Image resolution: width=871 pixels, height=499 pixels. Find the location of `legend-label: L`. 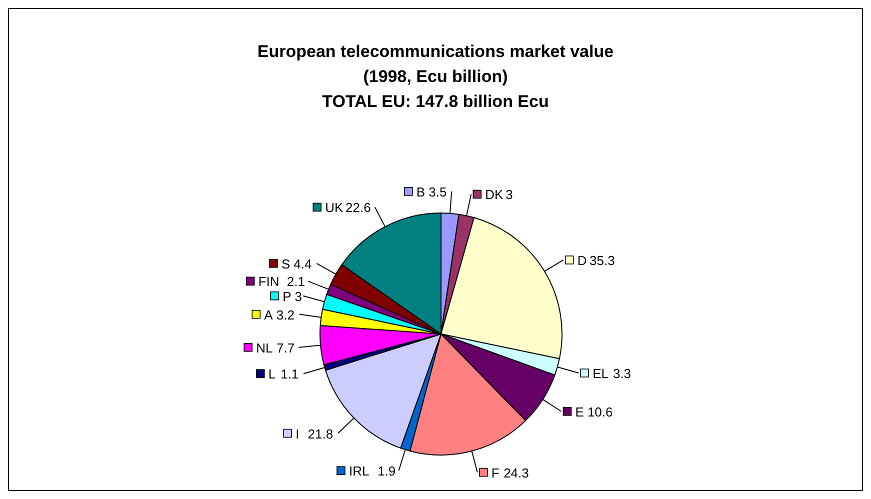

legend-label: L is located at coordinates (272, 374).